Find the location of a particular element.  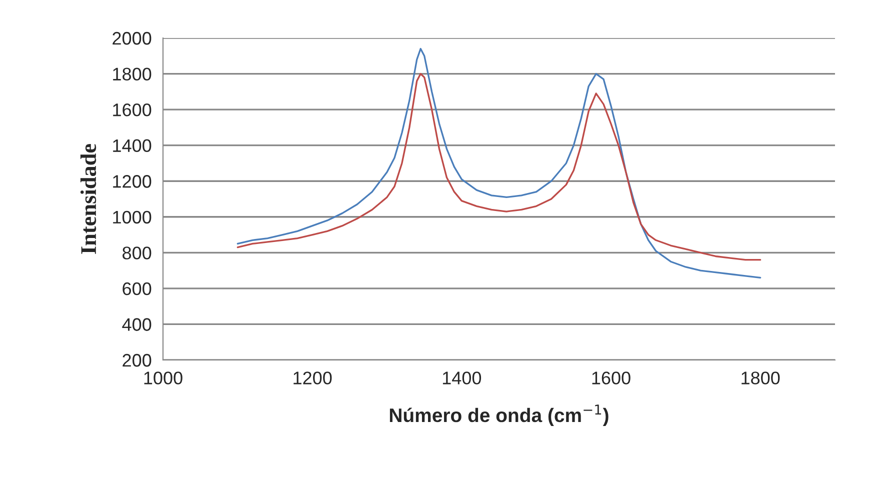

y-tick-label: 600 is located at coordinates (137, 289).